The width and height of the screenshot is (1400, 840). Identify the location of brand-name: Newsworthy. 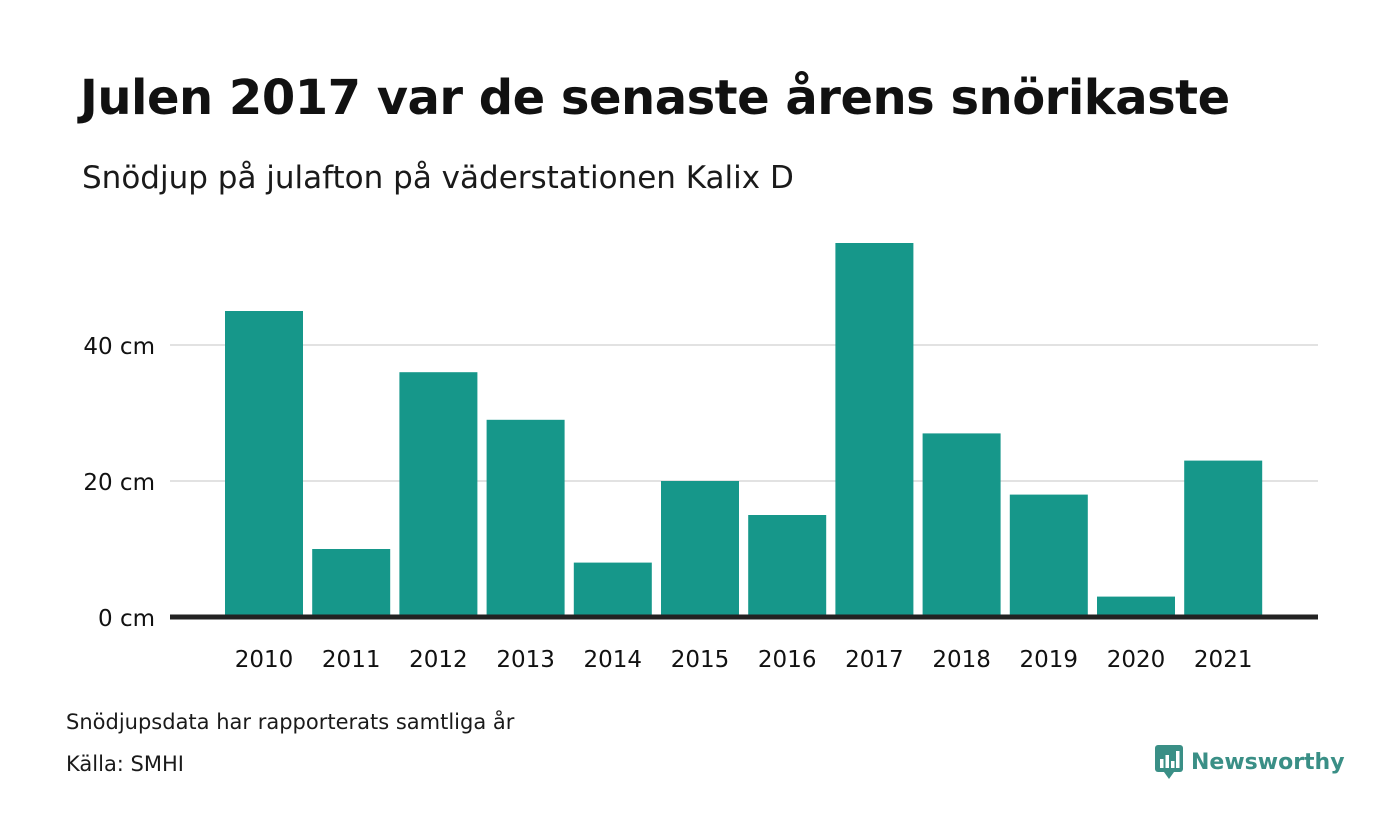
(1268, 762).